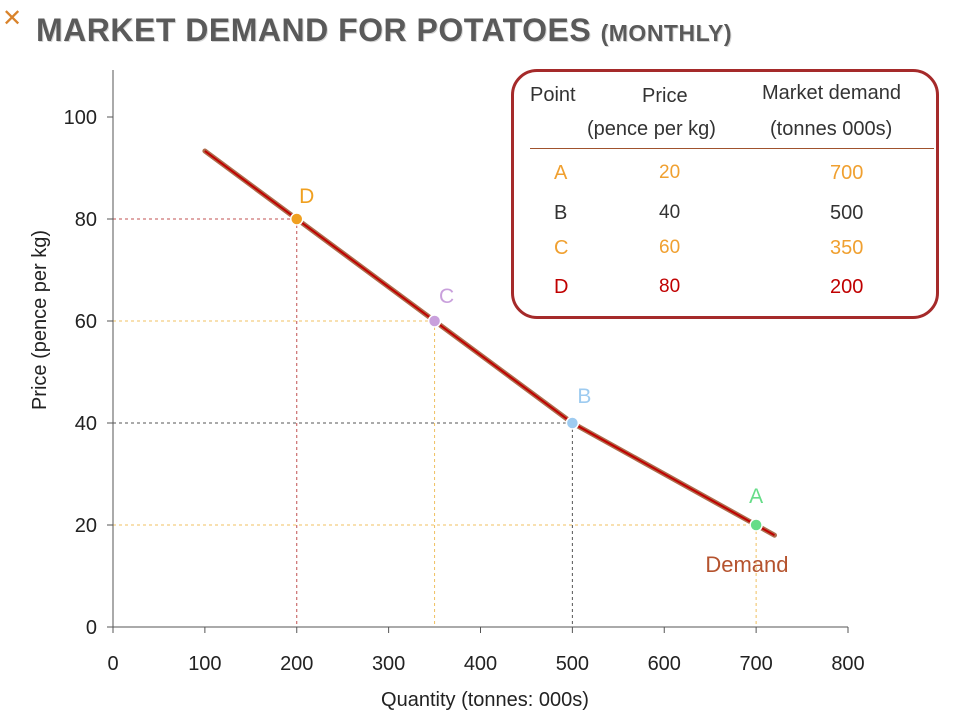  Describe the element at coordinates (756, 525) in the screenshot. I see `point-marker-a` at that location.